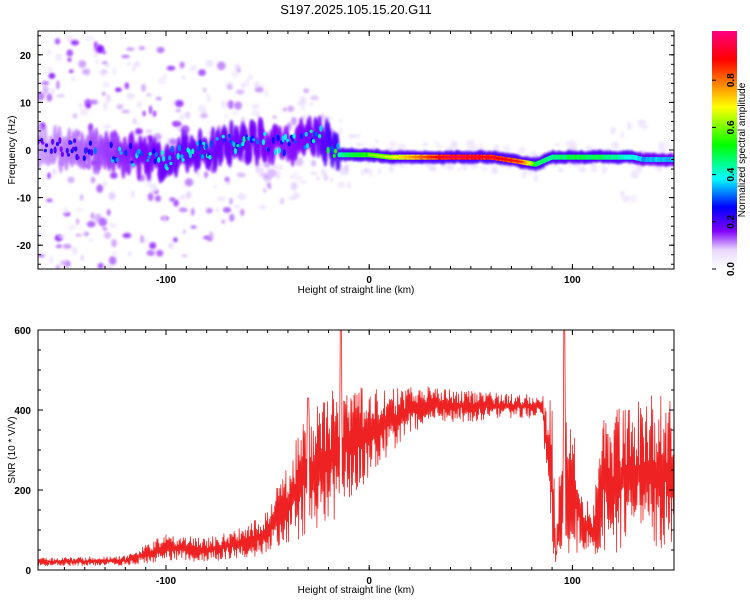  Describe the element at coordinates (369, 581) in the screenshot. I see `x-tick-label: 0` at that location.